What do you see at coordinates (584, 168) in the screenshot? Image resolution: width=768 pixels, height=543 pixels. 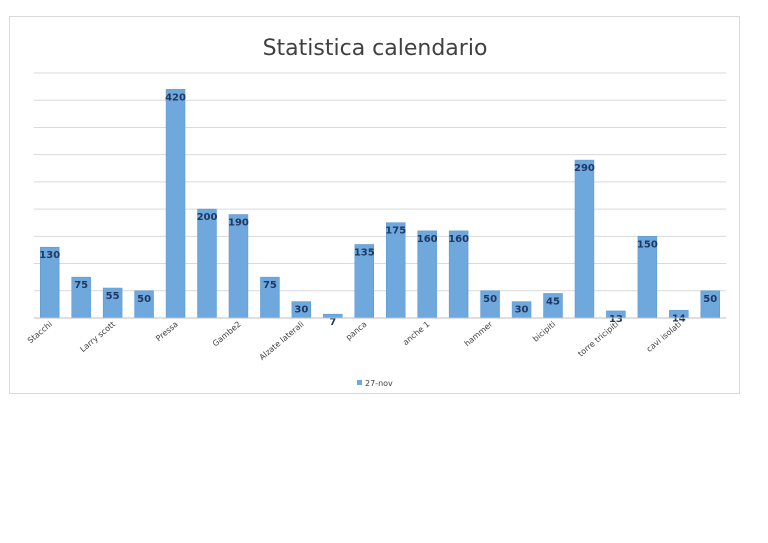 I see `data-label: 290` at bounding box center [584, 168].